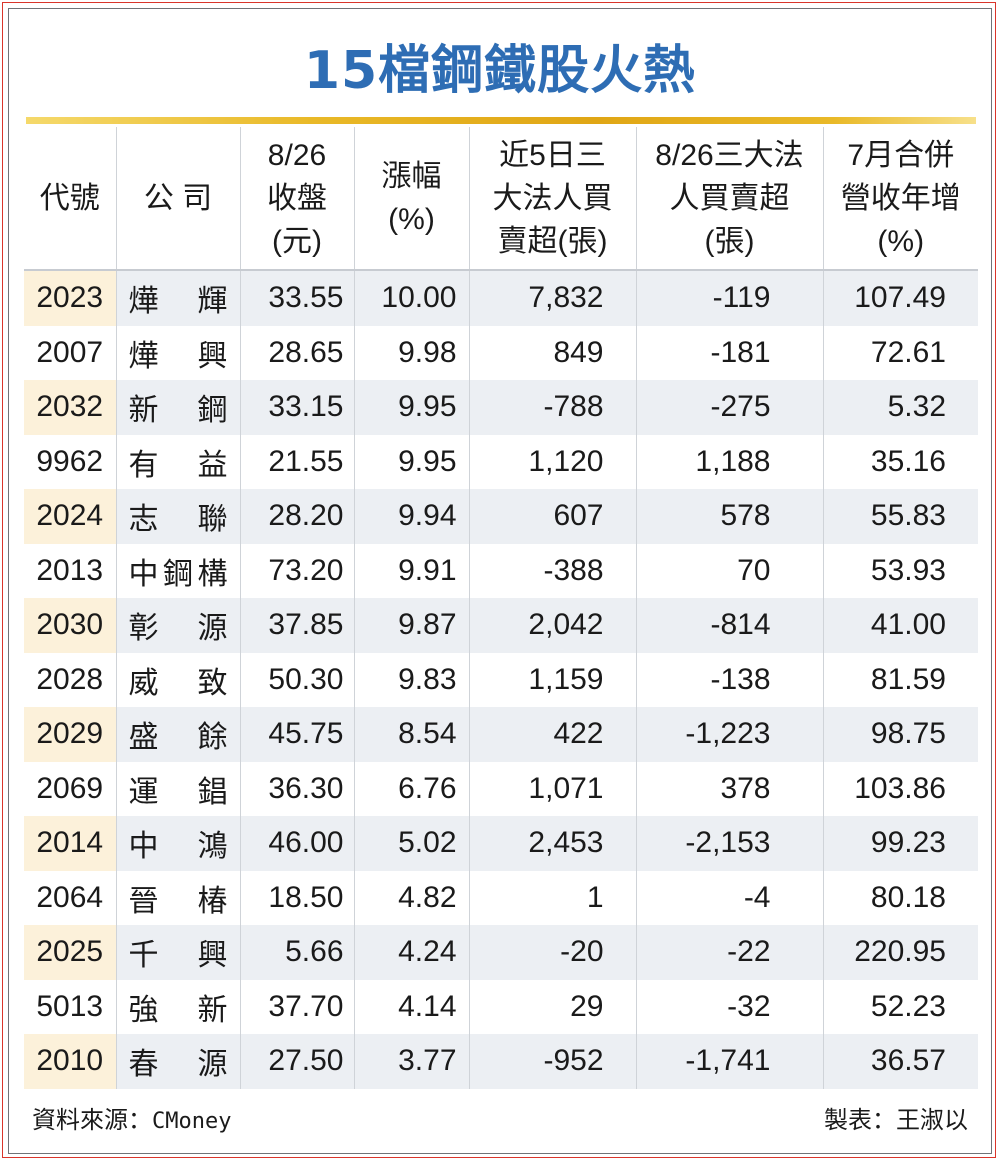 The width and height of the screenshot is (1000, 1162). I want to click on table-row: 2029 盛餘 45.75 8.54 422 -1,223 98.75, so click(501, 734).